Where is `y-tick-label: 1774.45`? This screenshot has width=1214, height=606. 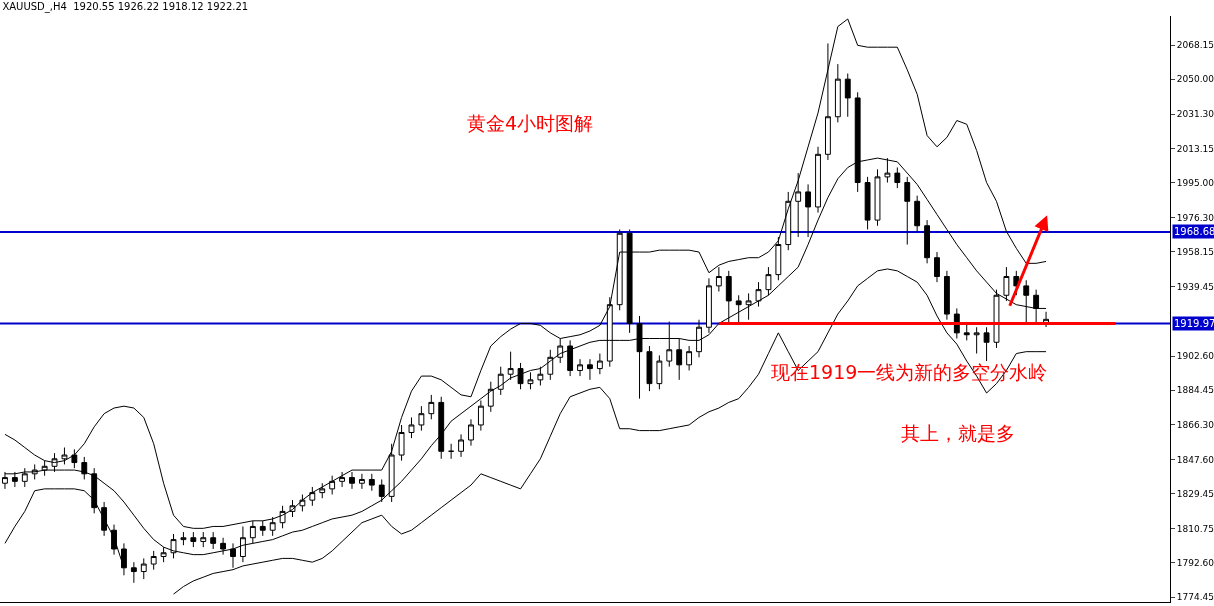 y-tick-label: 1774.45 is located at coordinates (1195, 597).